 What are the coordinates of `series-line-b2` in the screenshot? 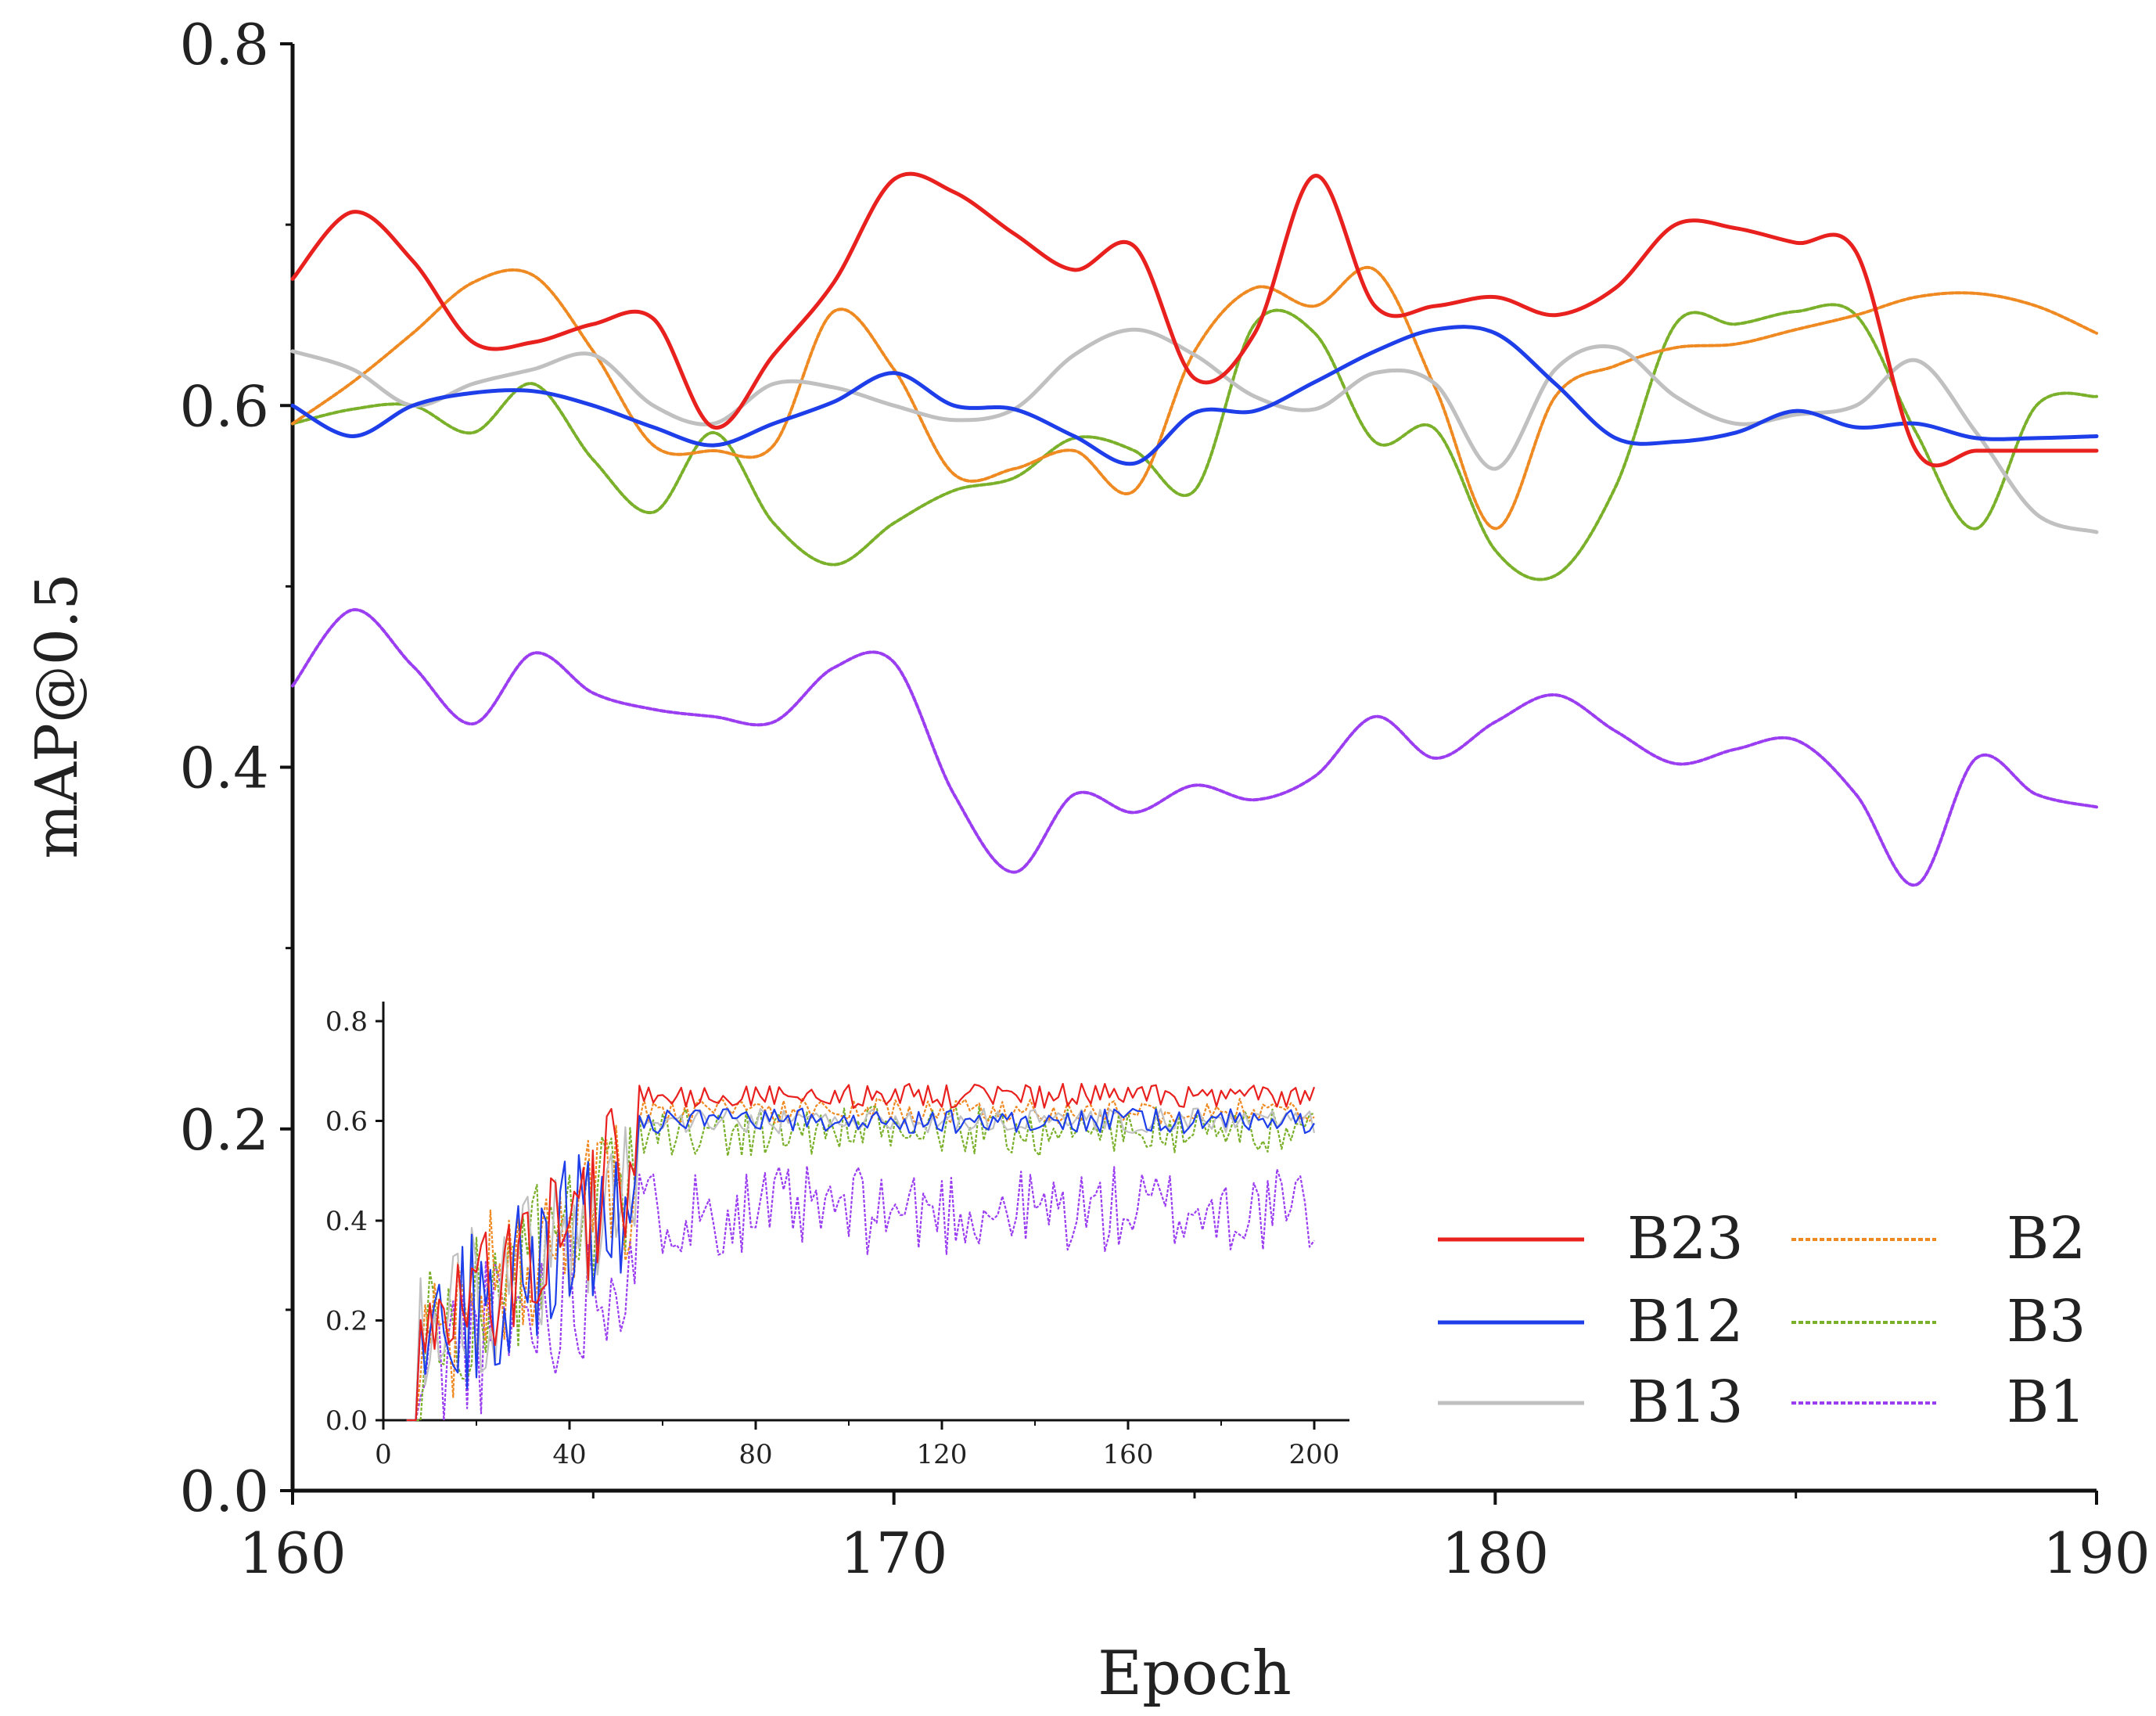 It's located at (1194, 398).